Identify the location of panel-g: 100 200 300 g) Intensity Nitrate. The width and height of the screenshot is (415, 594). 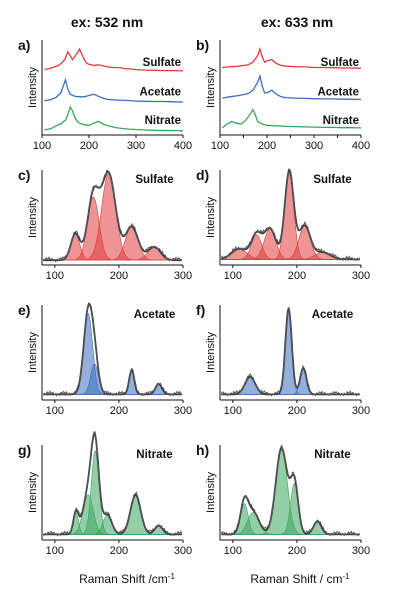
(105, 494).